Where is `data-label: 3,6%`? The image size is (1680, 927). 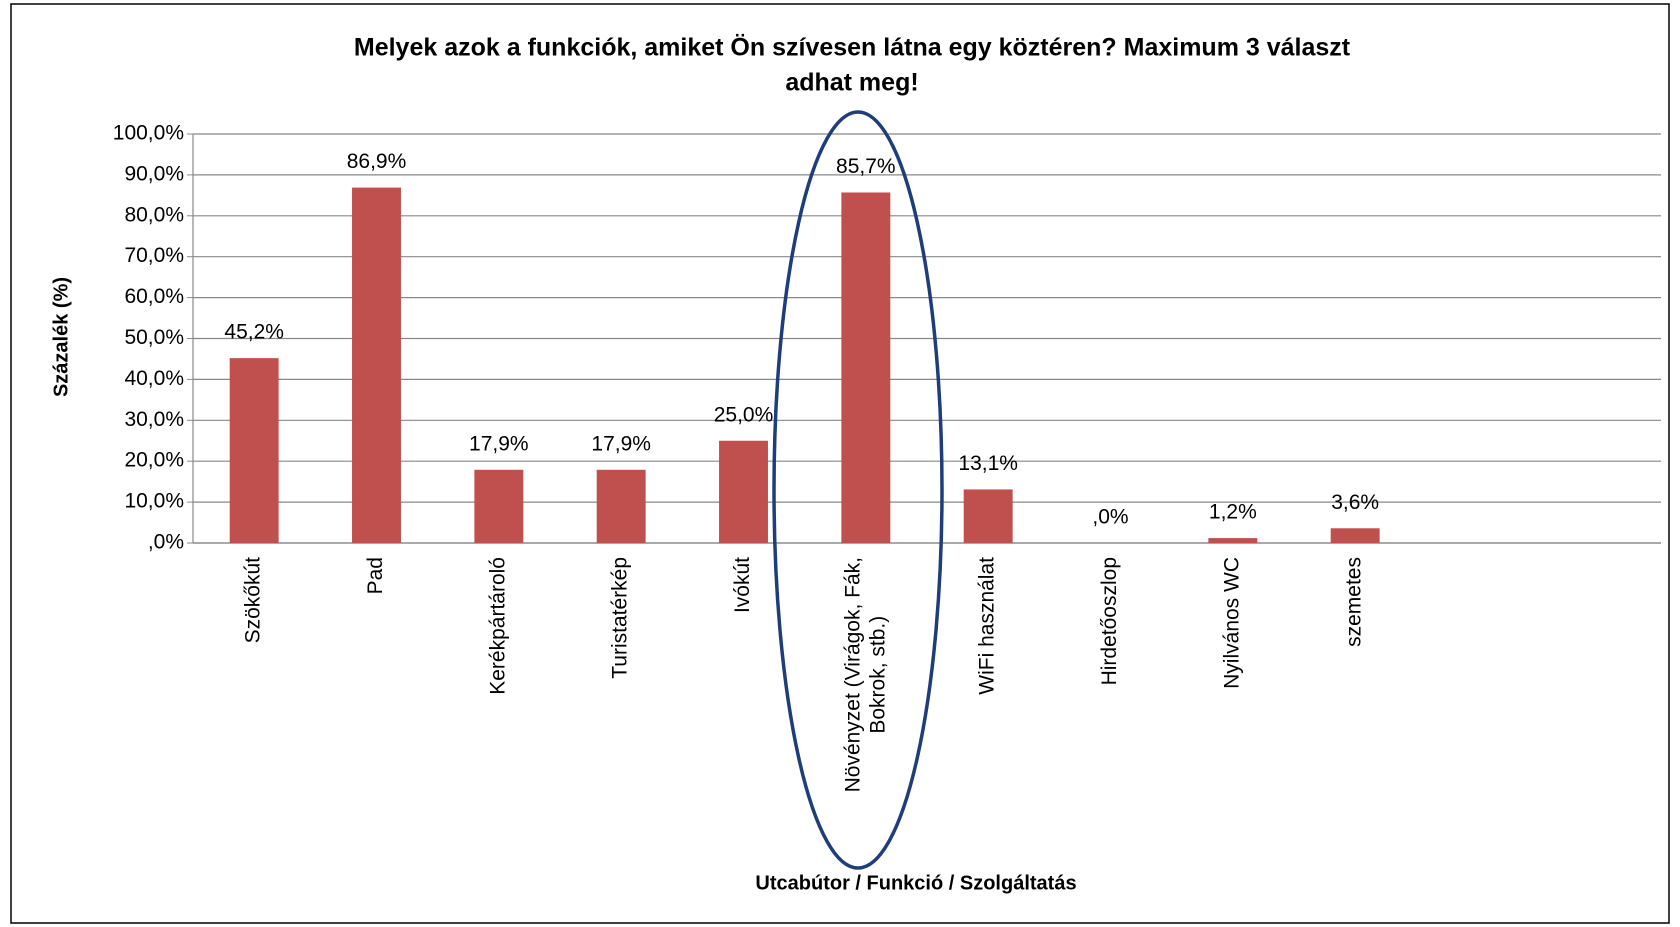
data-label: 3,6% is located at coordinates (1355, 502).